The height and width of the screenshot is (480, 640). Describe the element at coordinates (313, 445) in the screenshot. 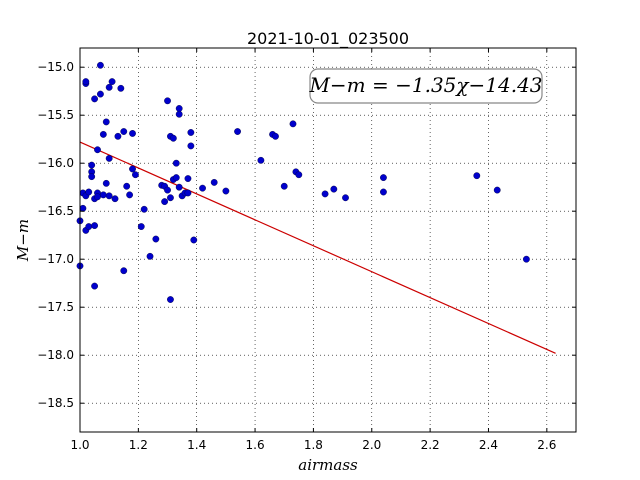

I see `x-tick-label: 1.8` at that location.